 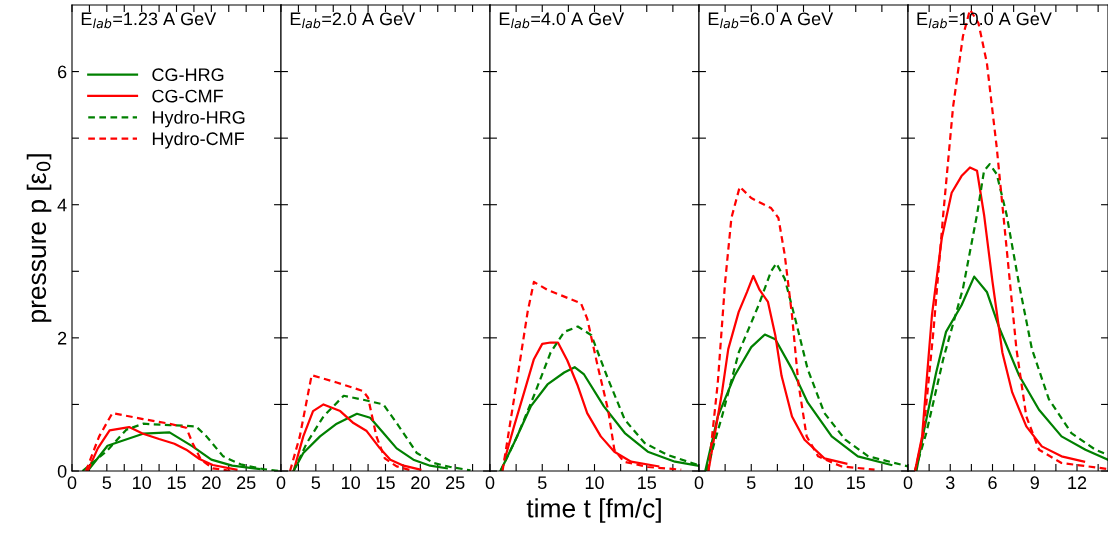 I want to click on chart-title: E$_{lab}$=2.0 A GeV, so click(x=353, y=20).